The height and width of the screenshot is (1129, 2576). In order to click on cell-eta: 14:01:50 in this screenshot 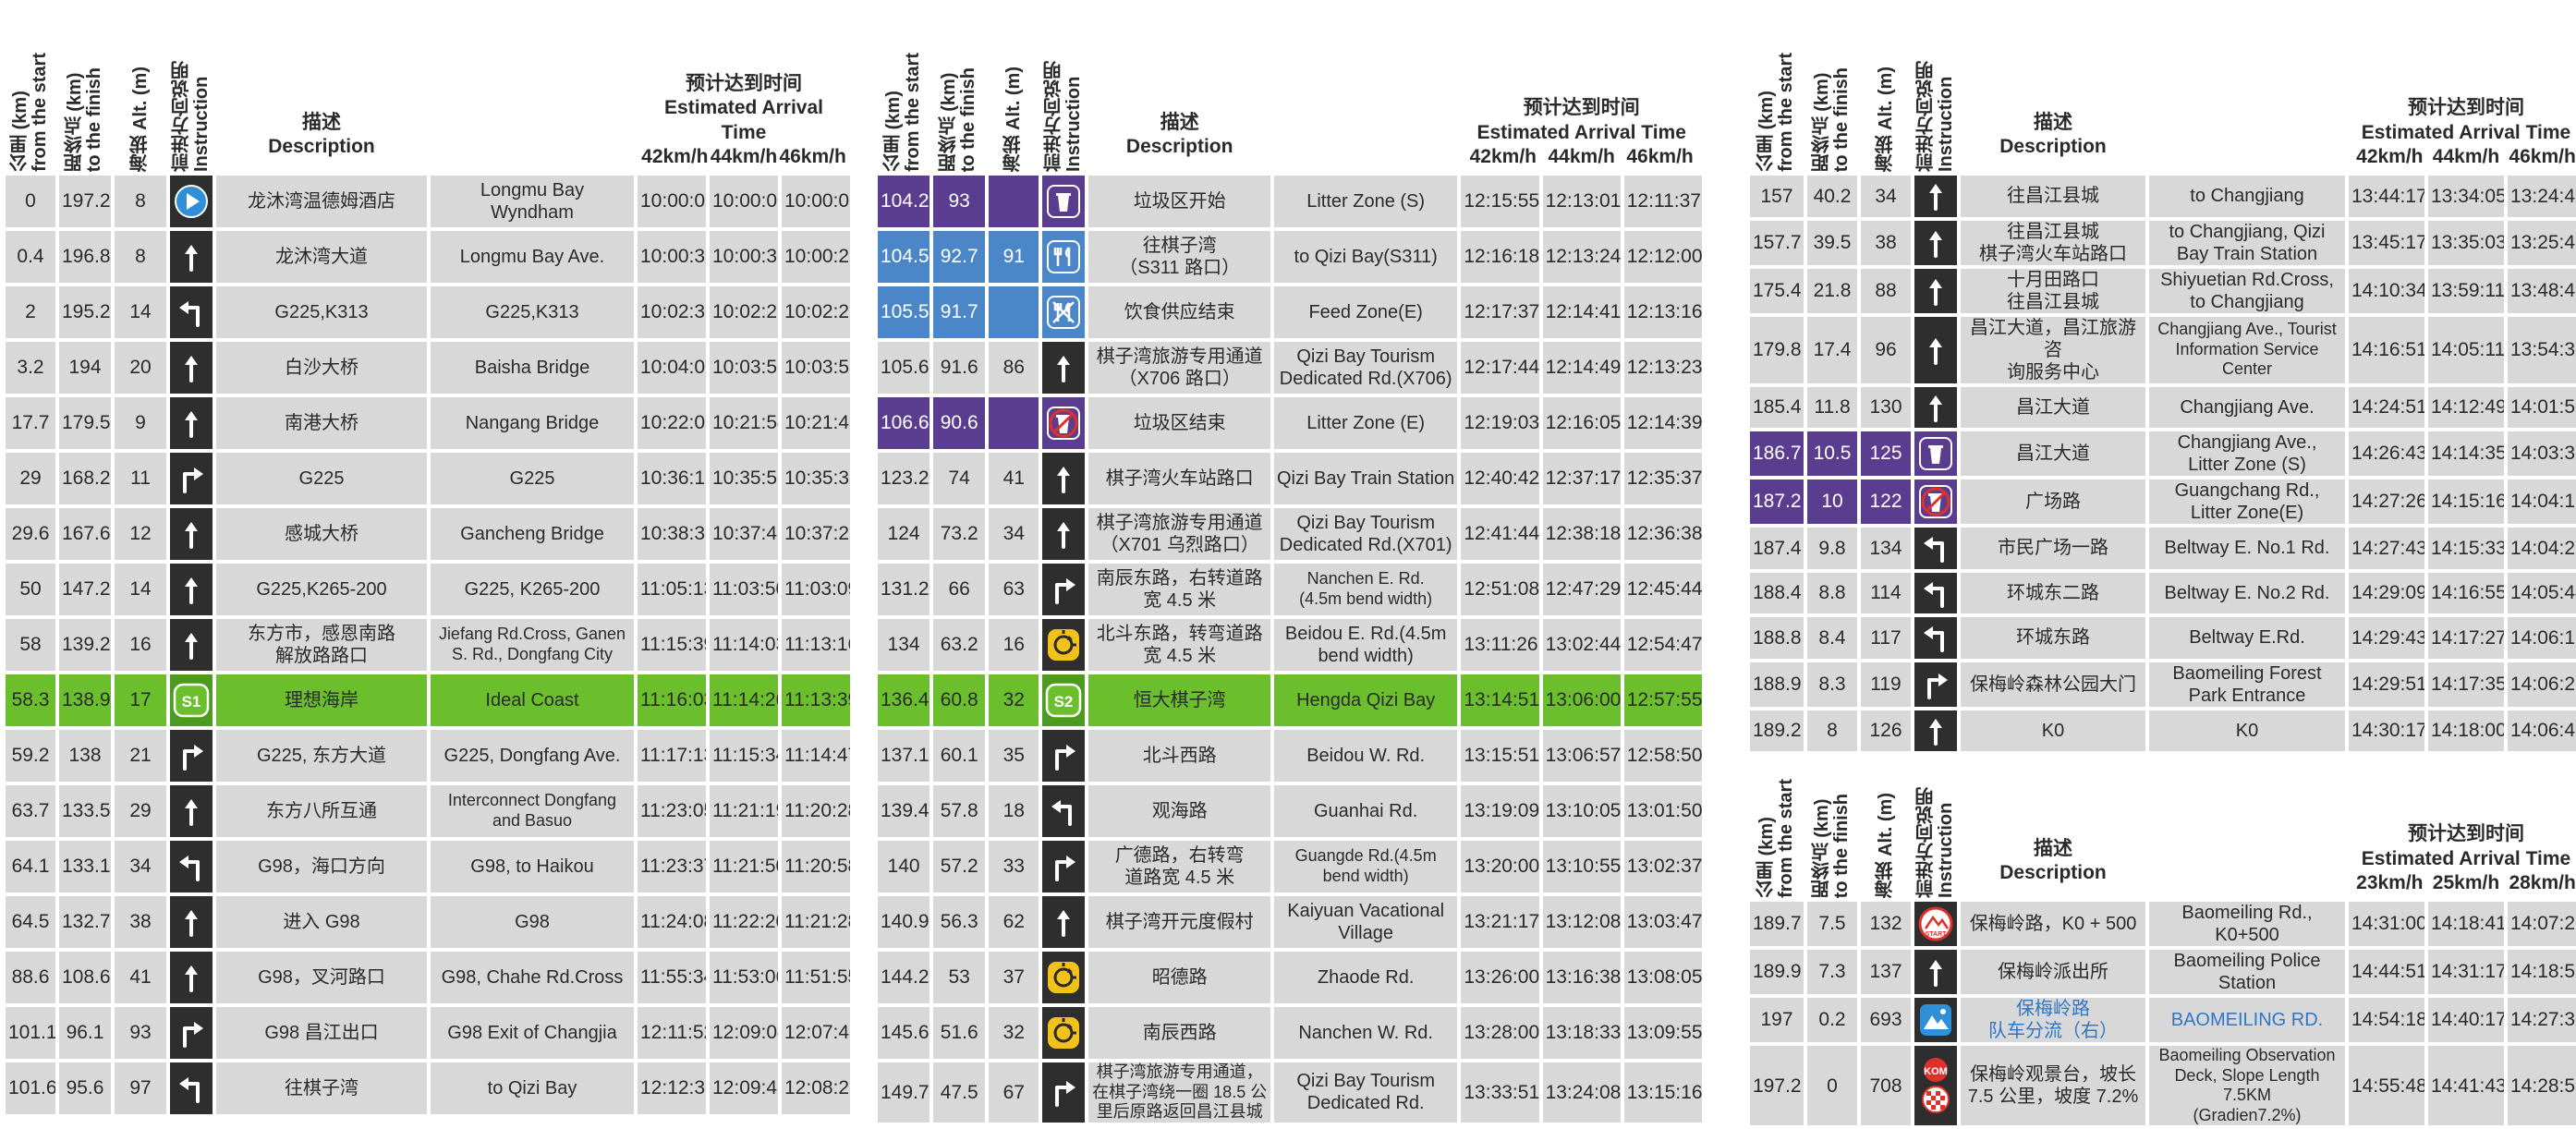, I will do `click(2542, 407)`.